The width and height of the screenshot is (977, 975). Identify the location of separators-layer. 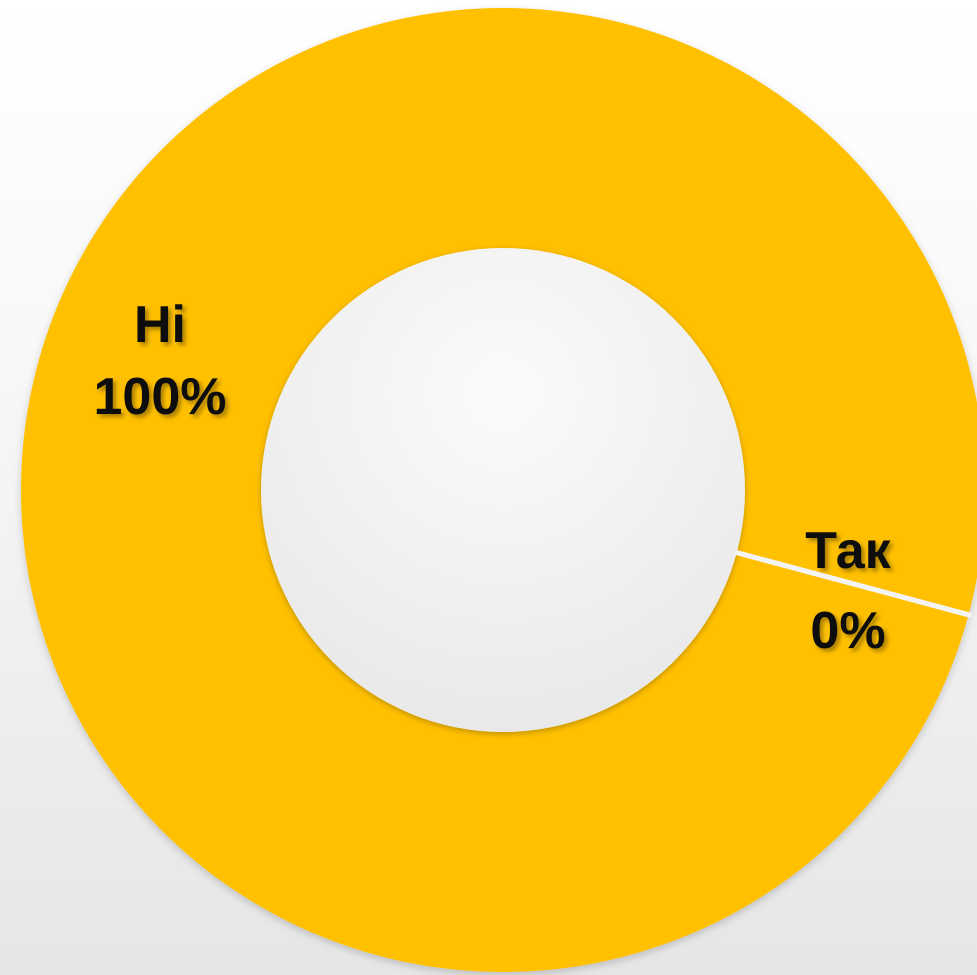
(853, 583).